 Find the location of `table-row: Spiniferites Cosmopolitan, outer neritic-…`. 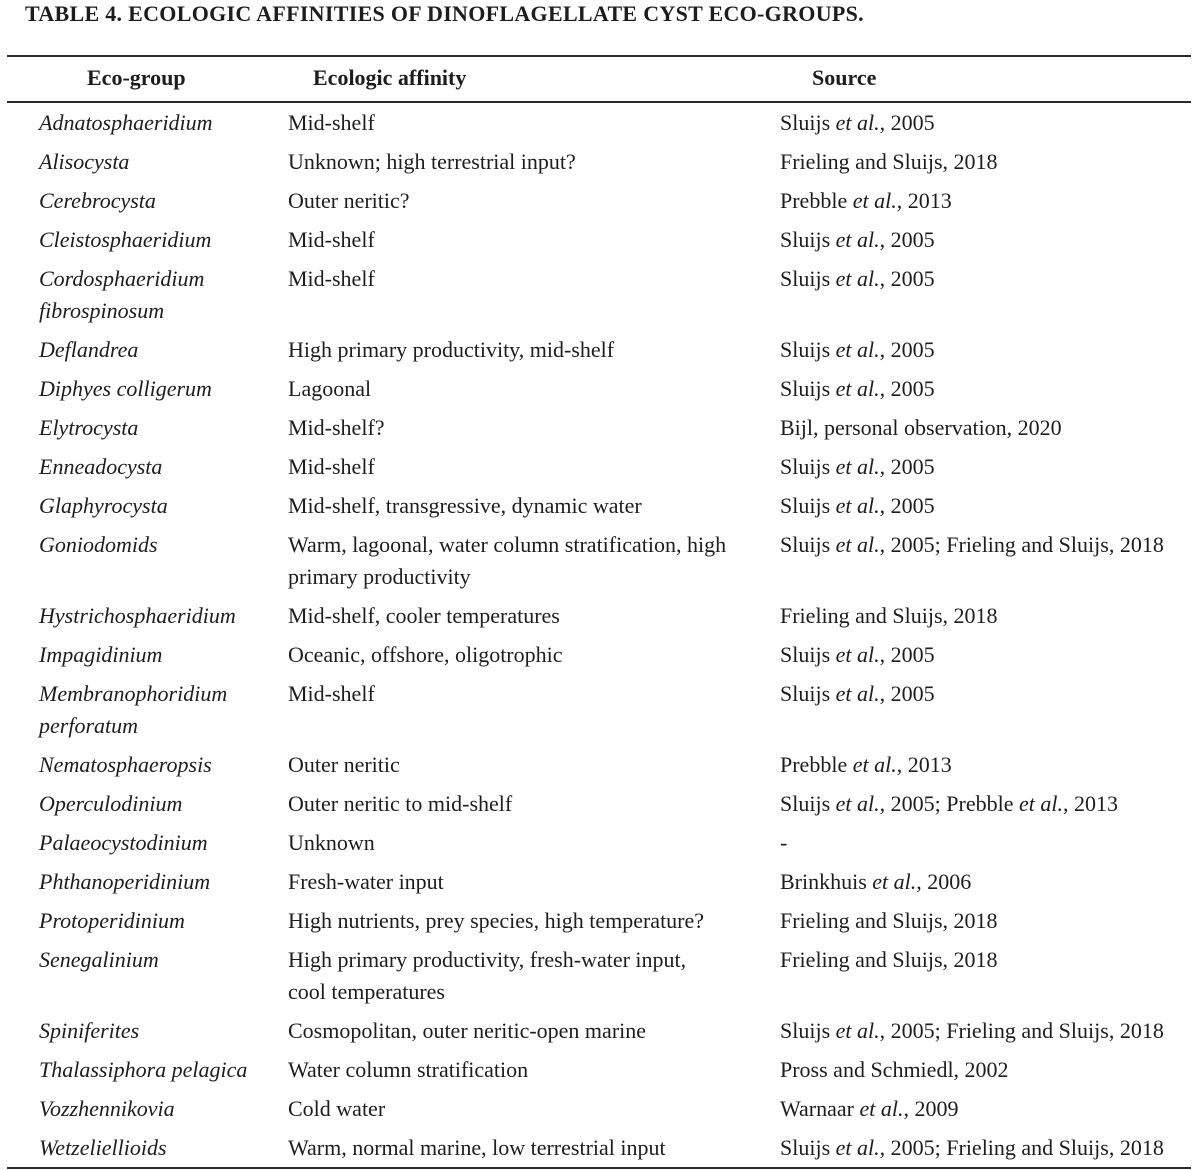

table-row: Spiniferites Cosmopolitan, outer neritic-… is located at coordinates (599, 1030).